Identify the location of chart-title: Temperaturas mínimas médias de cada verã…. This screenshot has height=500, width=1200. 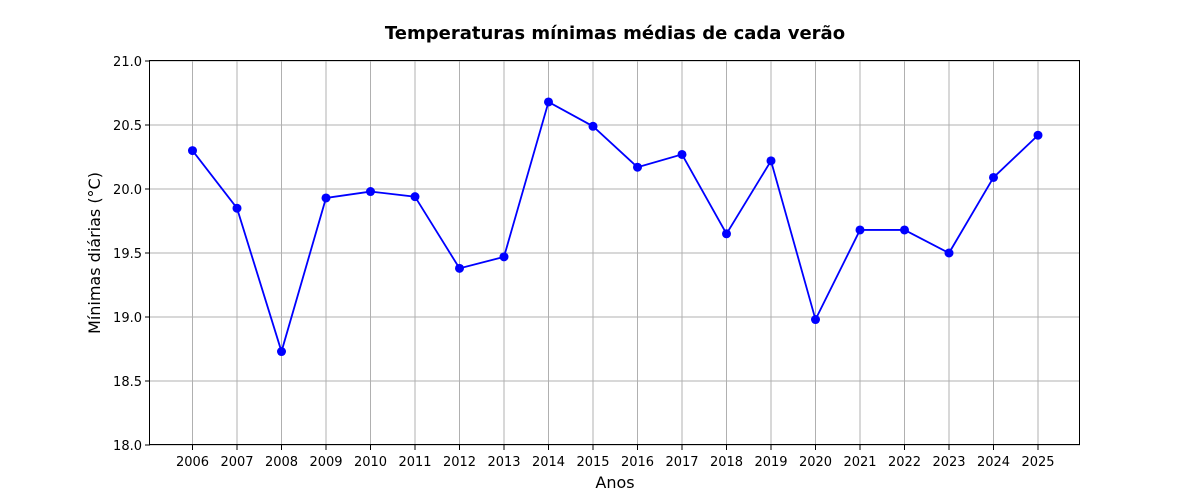
(615, 33).